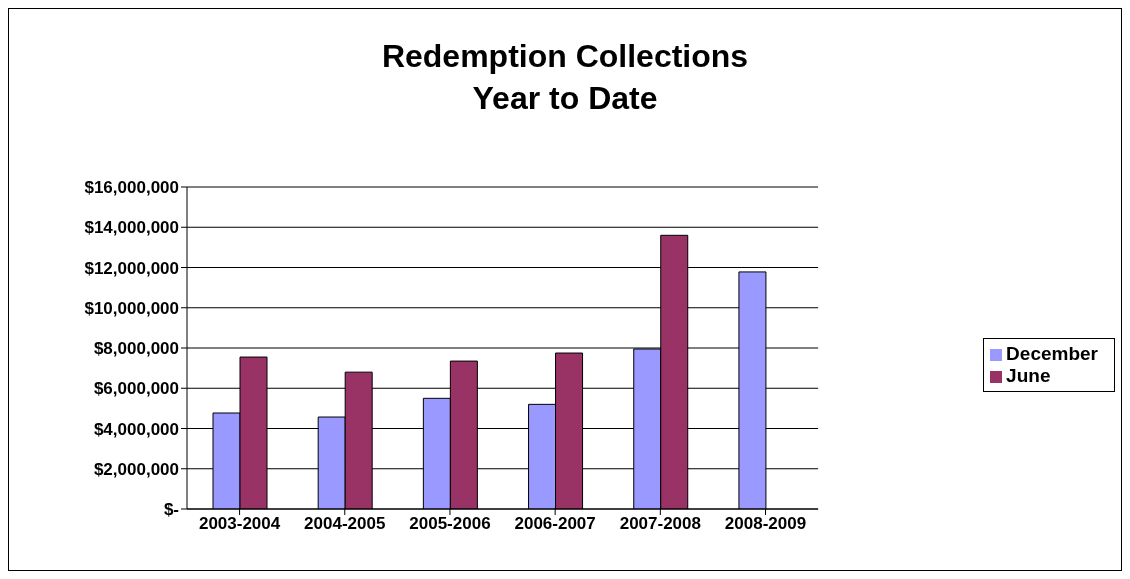 The height and width of the screenshot is (579, 1130). Describe the element at coordinates (131, 308) in the screenshot. I see `y-tick-label: $10,000,000` at that location.